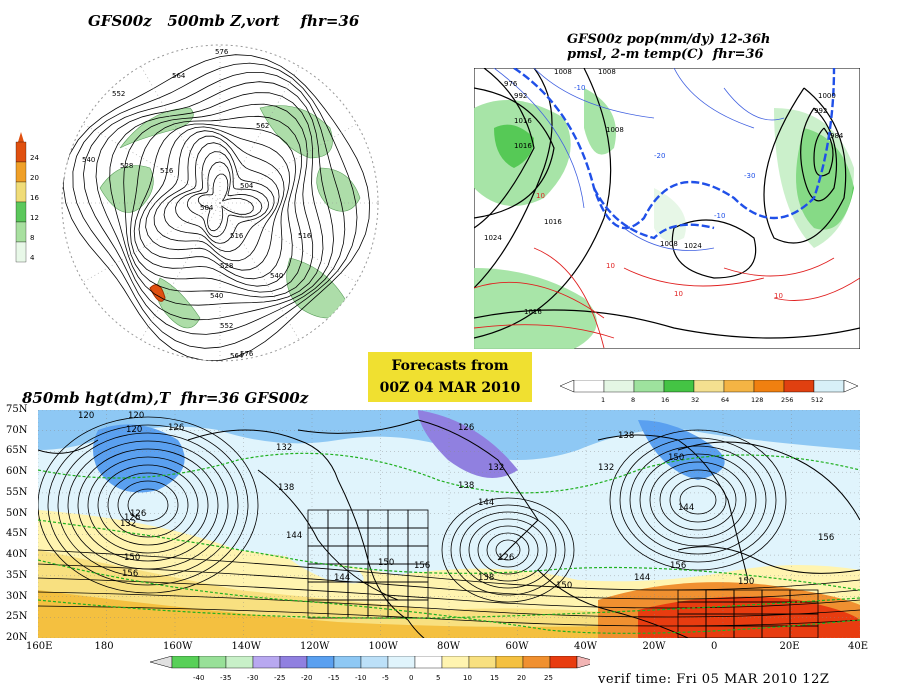  Describe the element at coordinates (714, 679) in the screenshot. I see `verif-time: verif time: Fri 05 MAR 2010 12Z` at that location.